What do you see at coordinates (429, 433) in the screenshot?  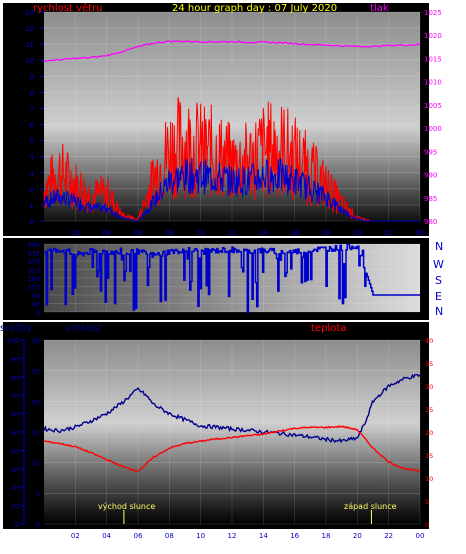 I see `temperature-tick-label: 20` at bounding box center [429, 433].